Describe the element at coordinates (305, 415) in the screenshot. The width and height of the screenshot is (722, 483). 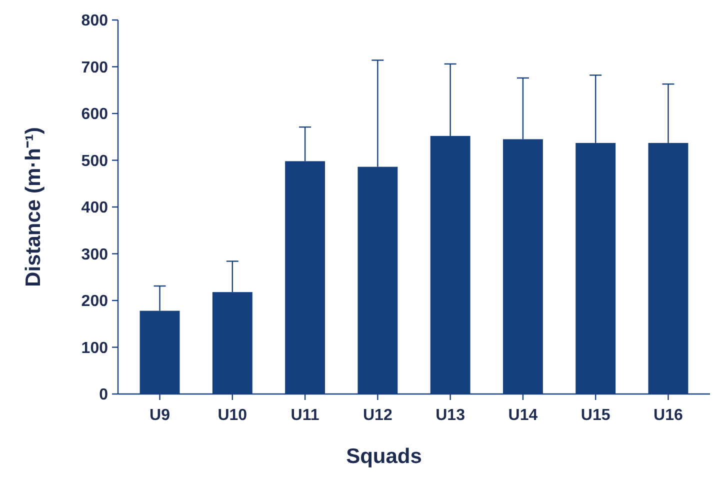
I see `x-tick-label: U11` at that location.